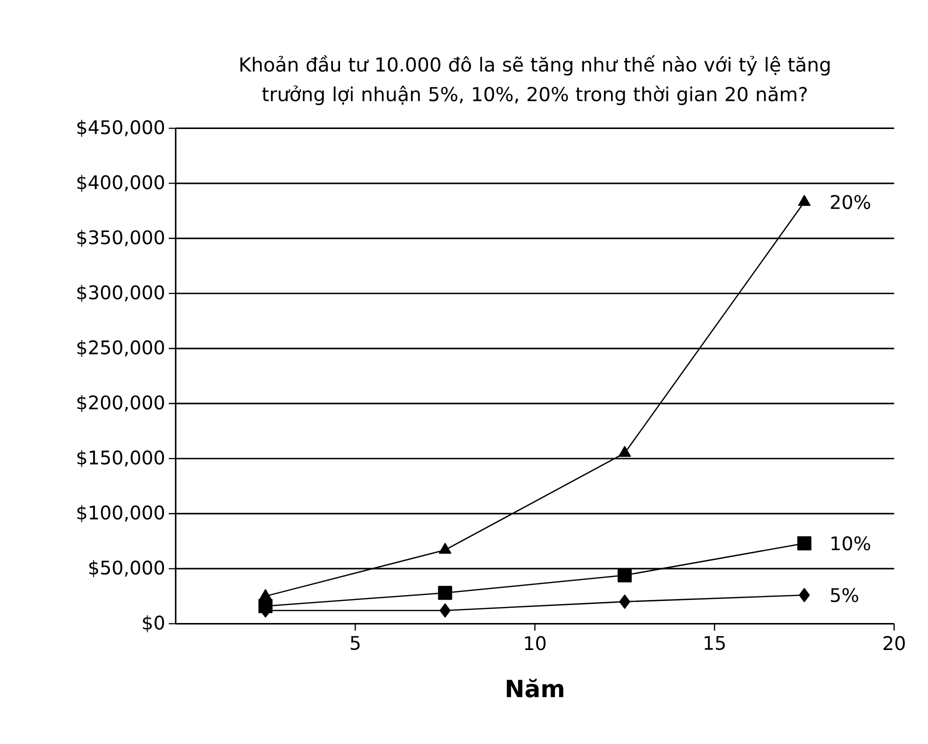  What do you see at coordinates (851, 543) in the screenshot?
I see `series-label: 10%` at bounding box center [851, 543].